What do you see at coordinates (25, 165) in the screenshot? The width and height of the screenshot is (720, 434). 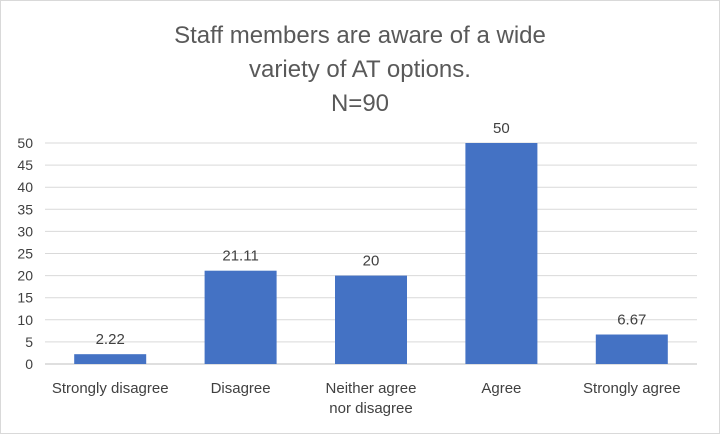 I see `y-tick-label: 45` at bounding box center [25, 165].